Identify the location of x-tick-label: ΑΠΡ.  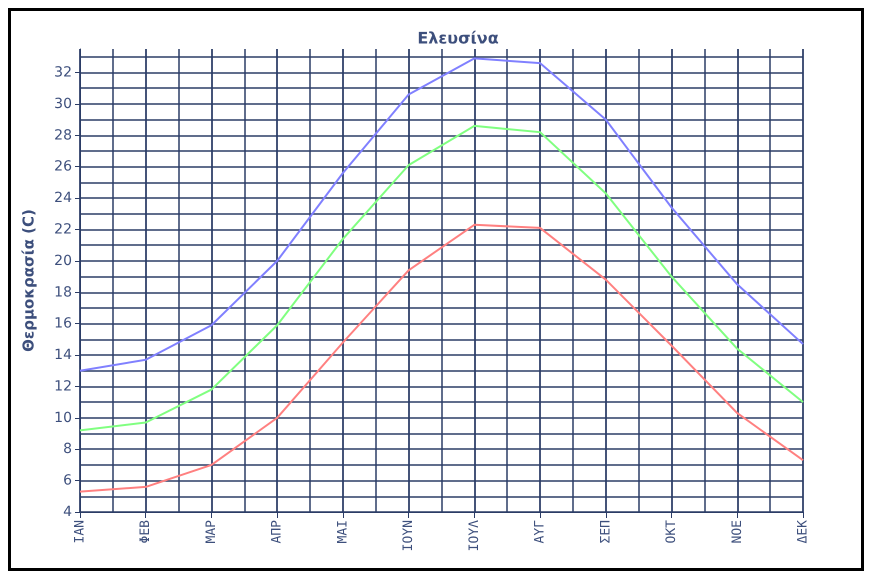
(277, 532).